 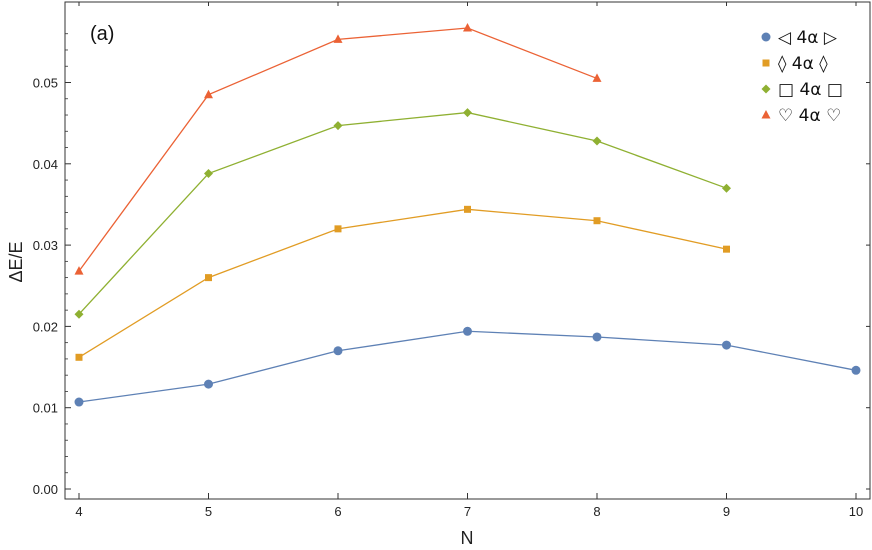 What do you see at coordinates (16, 261) in the screenshot?
I see `y-axis-title: ΔE/E` at bounding box center [16, 261].